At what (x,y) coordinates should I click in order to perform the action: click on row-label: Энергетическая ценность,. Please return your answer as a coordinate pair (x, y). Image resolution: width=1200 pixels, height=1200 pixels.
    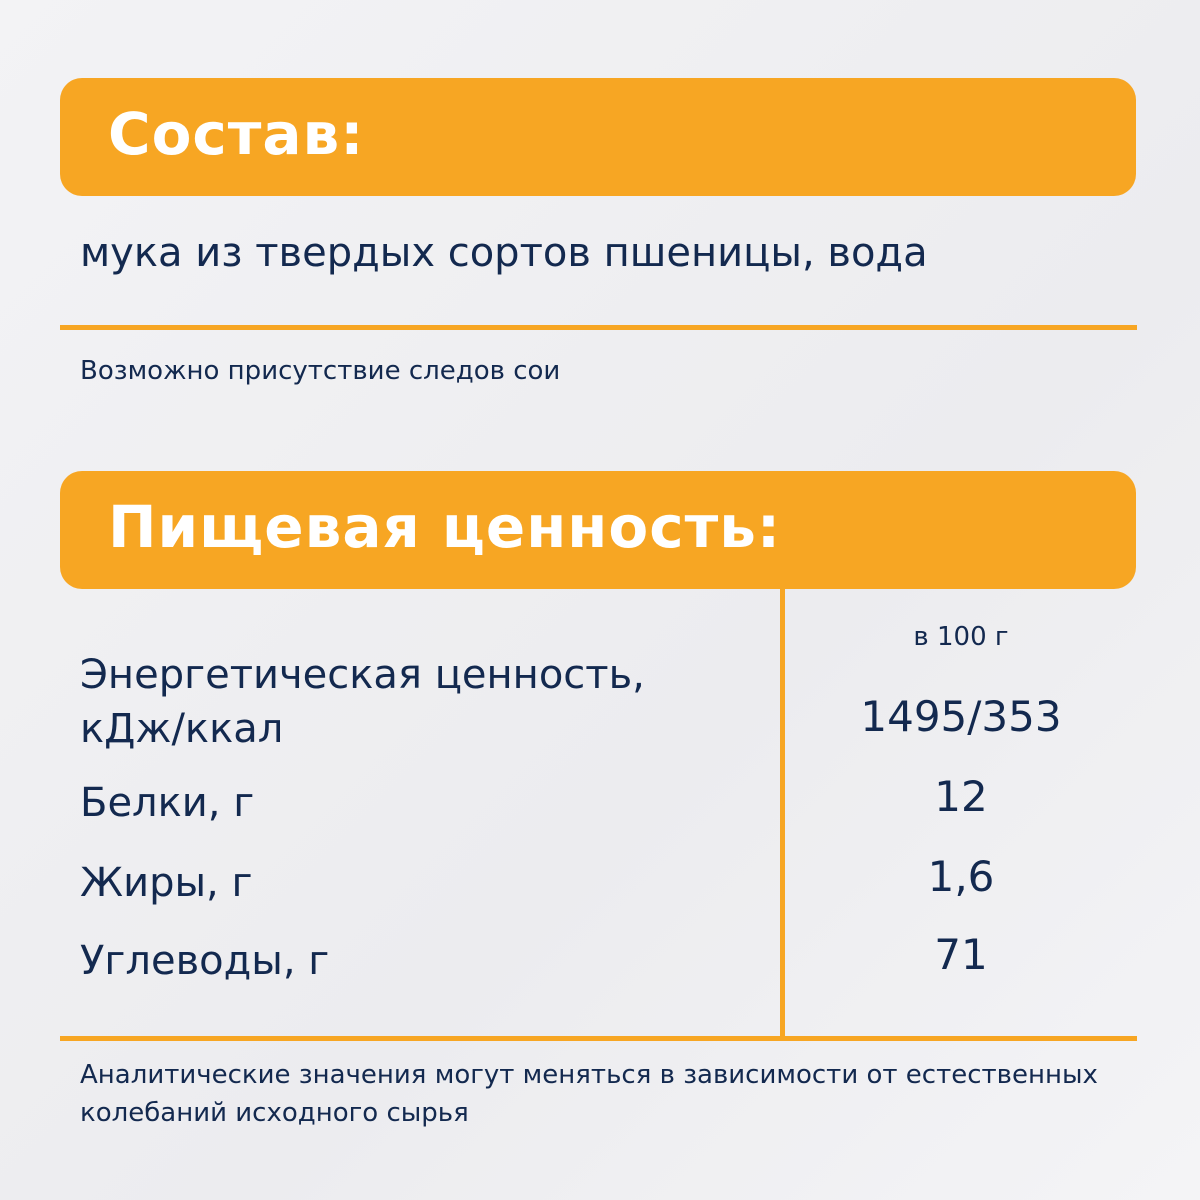
    Looking at the image, I should click on (362, 675).